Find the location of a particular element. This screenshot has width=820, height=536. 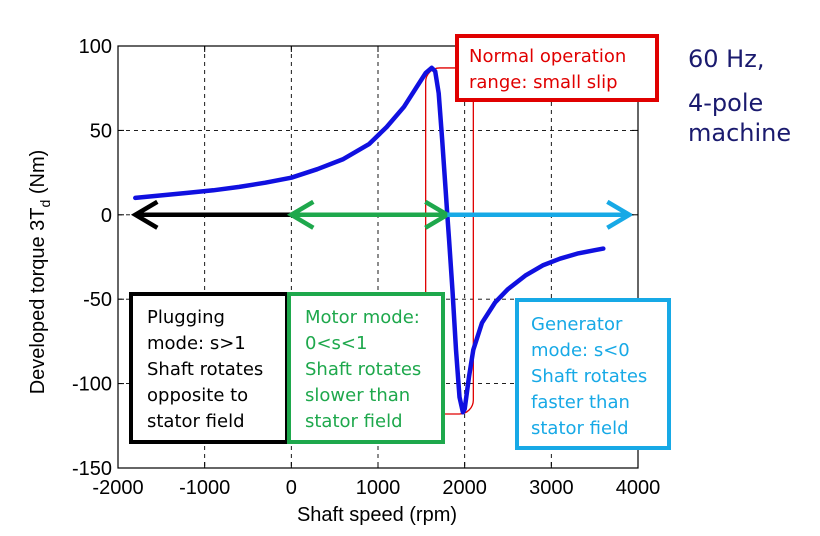

generator-box-line-3: Shaft rotates is located at coordinates (589, 376).